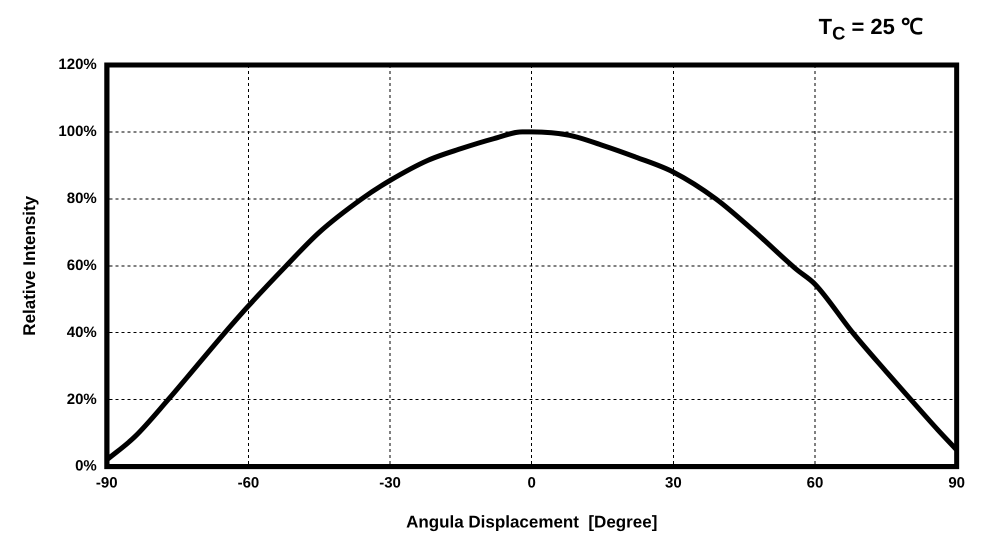 Image resolution: width=981 pixels, height=543 pixels. Describe the element at coordinates (29, 265) in the screenshot. I see `y-axis-title: Relative Intensity` at that location.